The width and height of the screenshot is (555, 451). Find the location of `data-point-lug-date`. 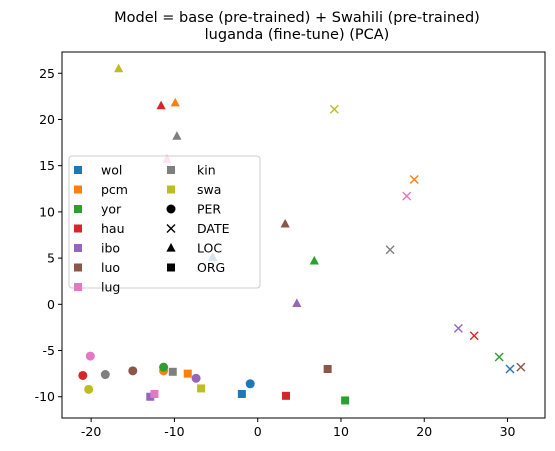

data-point-lug-date is located at coordinates (407, 196).